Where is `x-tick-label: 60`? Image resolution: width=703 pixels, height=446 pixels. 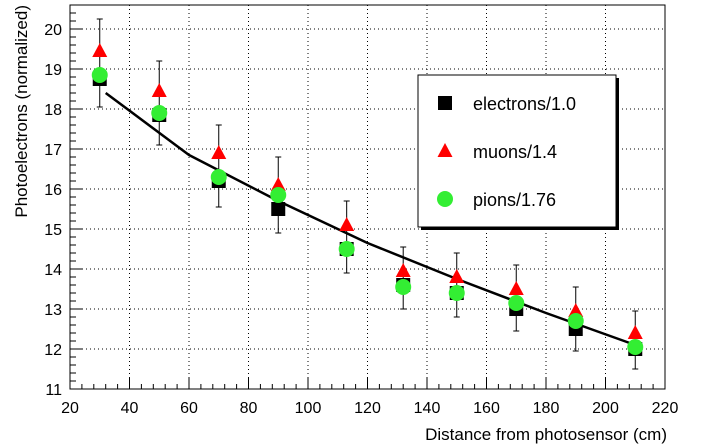
x-tick-label: 60 is located at coordinates (189, 408).